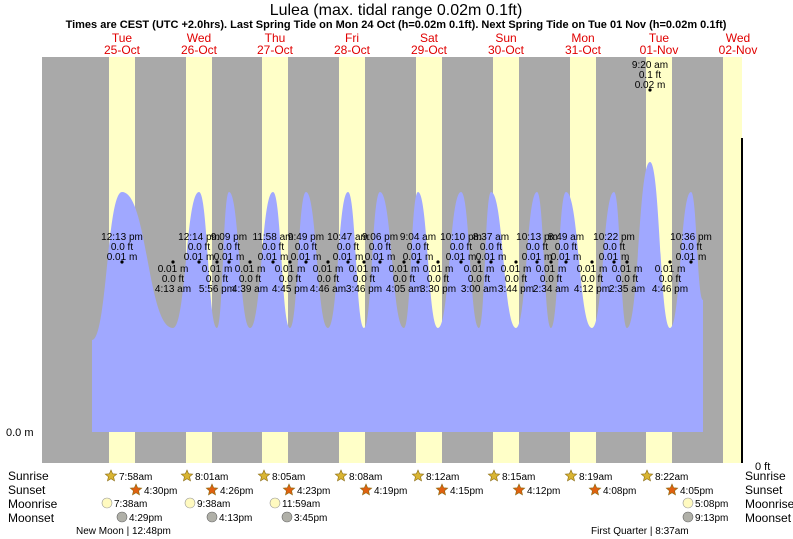  What do you see at coordinates (173, 289) in the screenshot?
I see `extreme-time: 4:13 am` at bounding box center [173, 289].